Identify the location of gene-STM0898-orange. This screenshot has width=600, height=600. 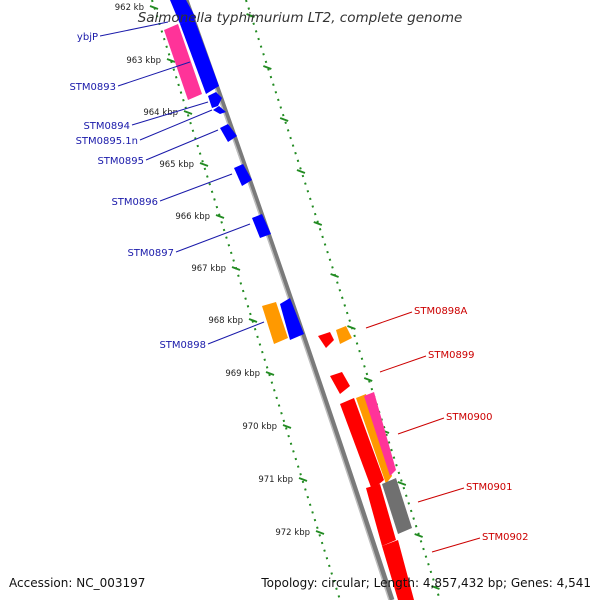
(275, 323).